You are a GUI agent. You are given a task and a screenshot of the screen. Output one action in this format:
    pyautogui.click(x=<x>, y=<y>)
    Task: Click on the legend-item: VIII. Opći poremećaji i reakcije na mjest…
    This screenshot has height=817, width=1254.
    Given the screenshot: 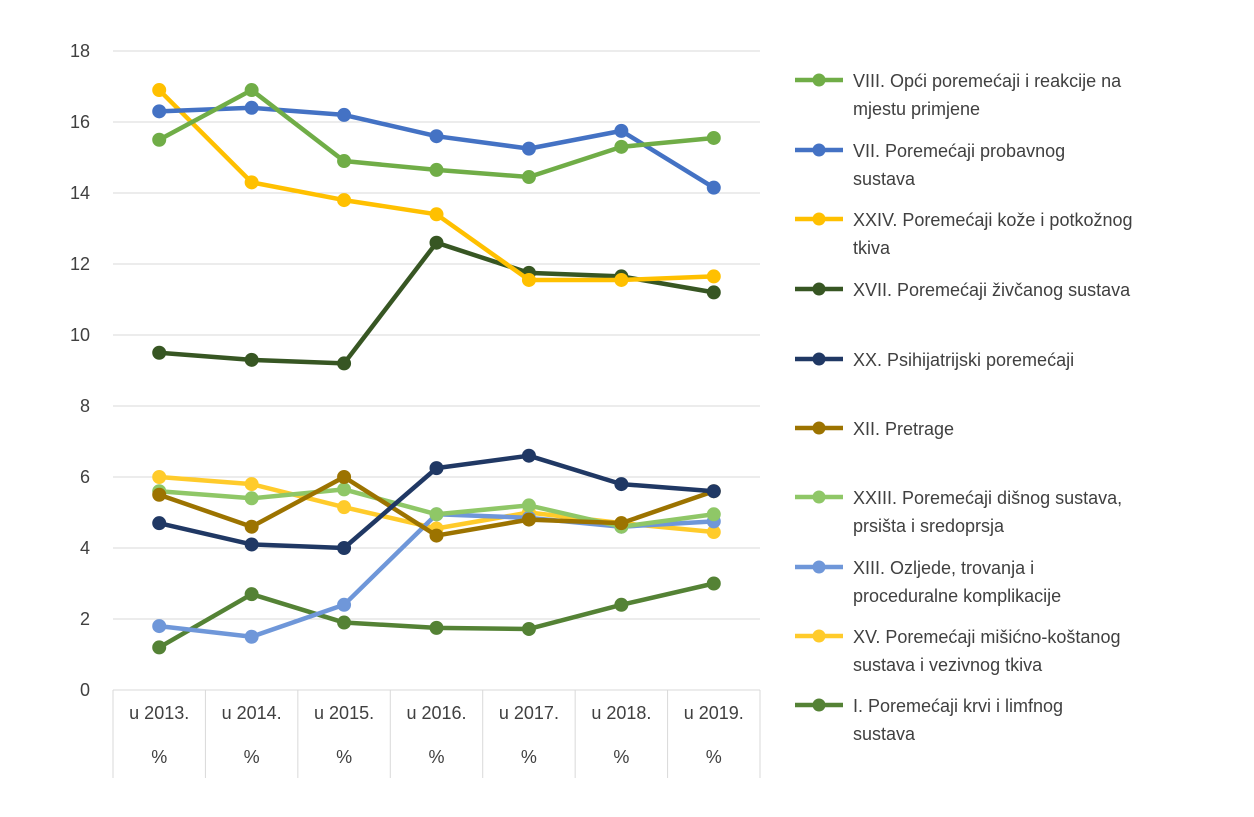 What is the action you would take?
    pyautogui.click(x=958, y=95)
    